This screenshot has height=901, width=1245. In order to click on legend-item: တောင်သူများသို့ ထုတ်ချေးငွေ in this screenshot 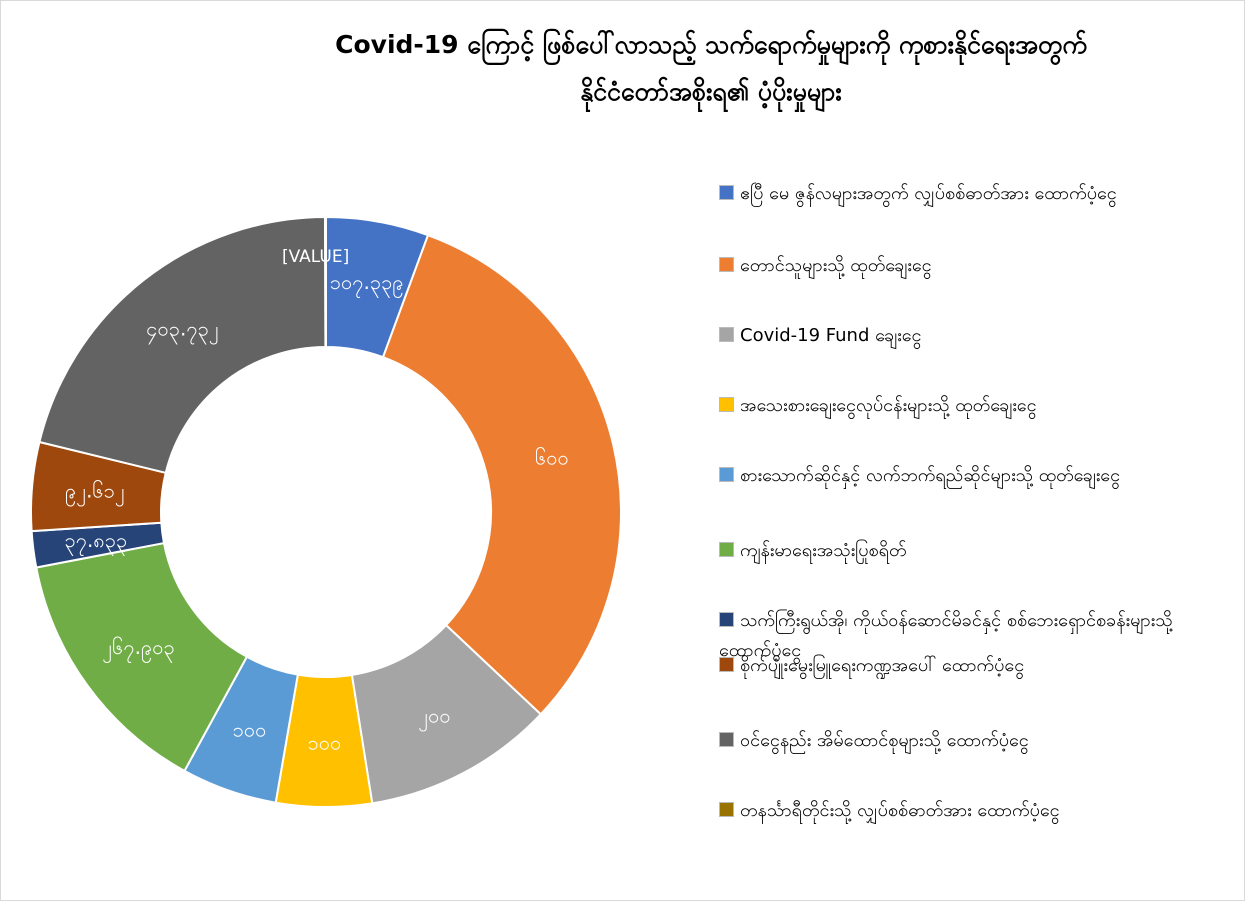, I will do `click(954, 266)`.